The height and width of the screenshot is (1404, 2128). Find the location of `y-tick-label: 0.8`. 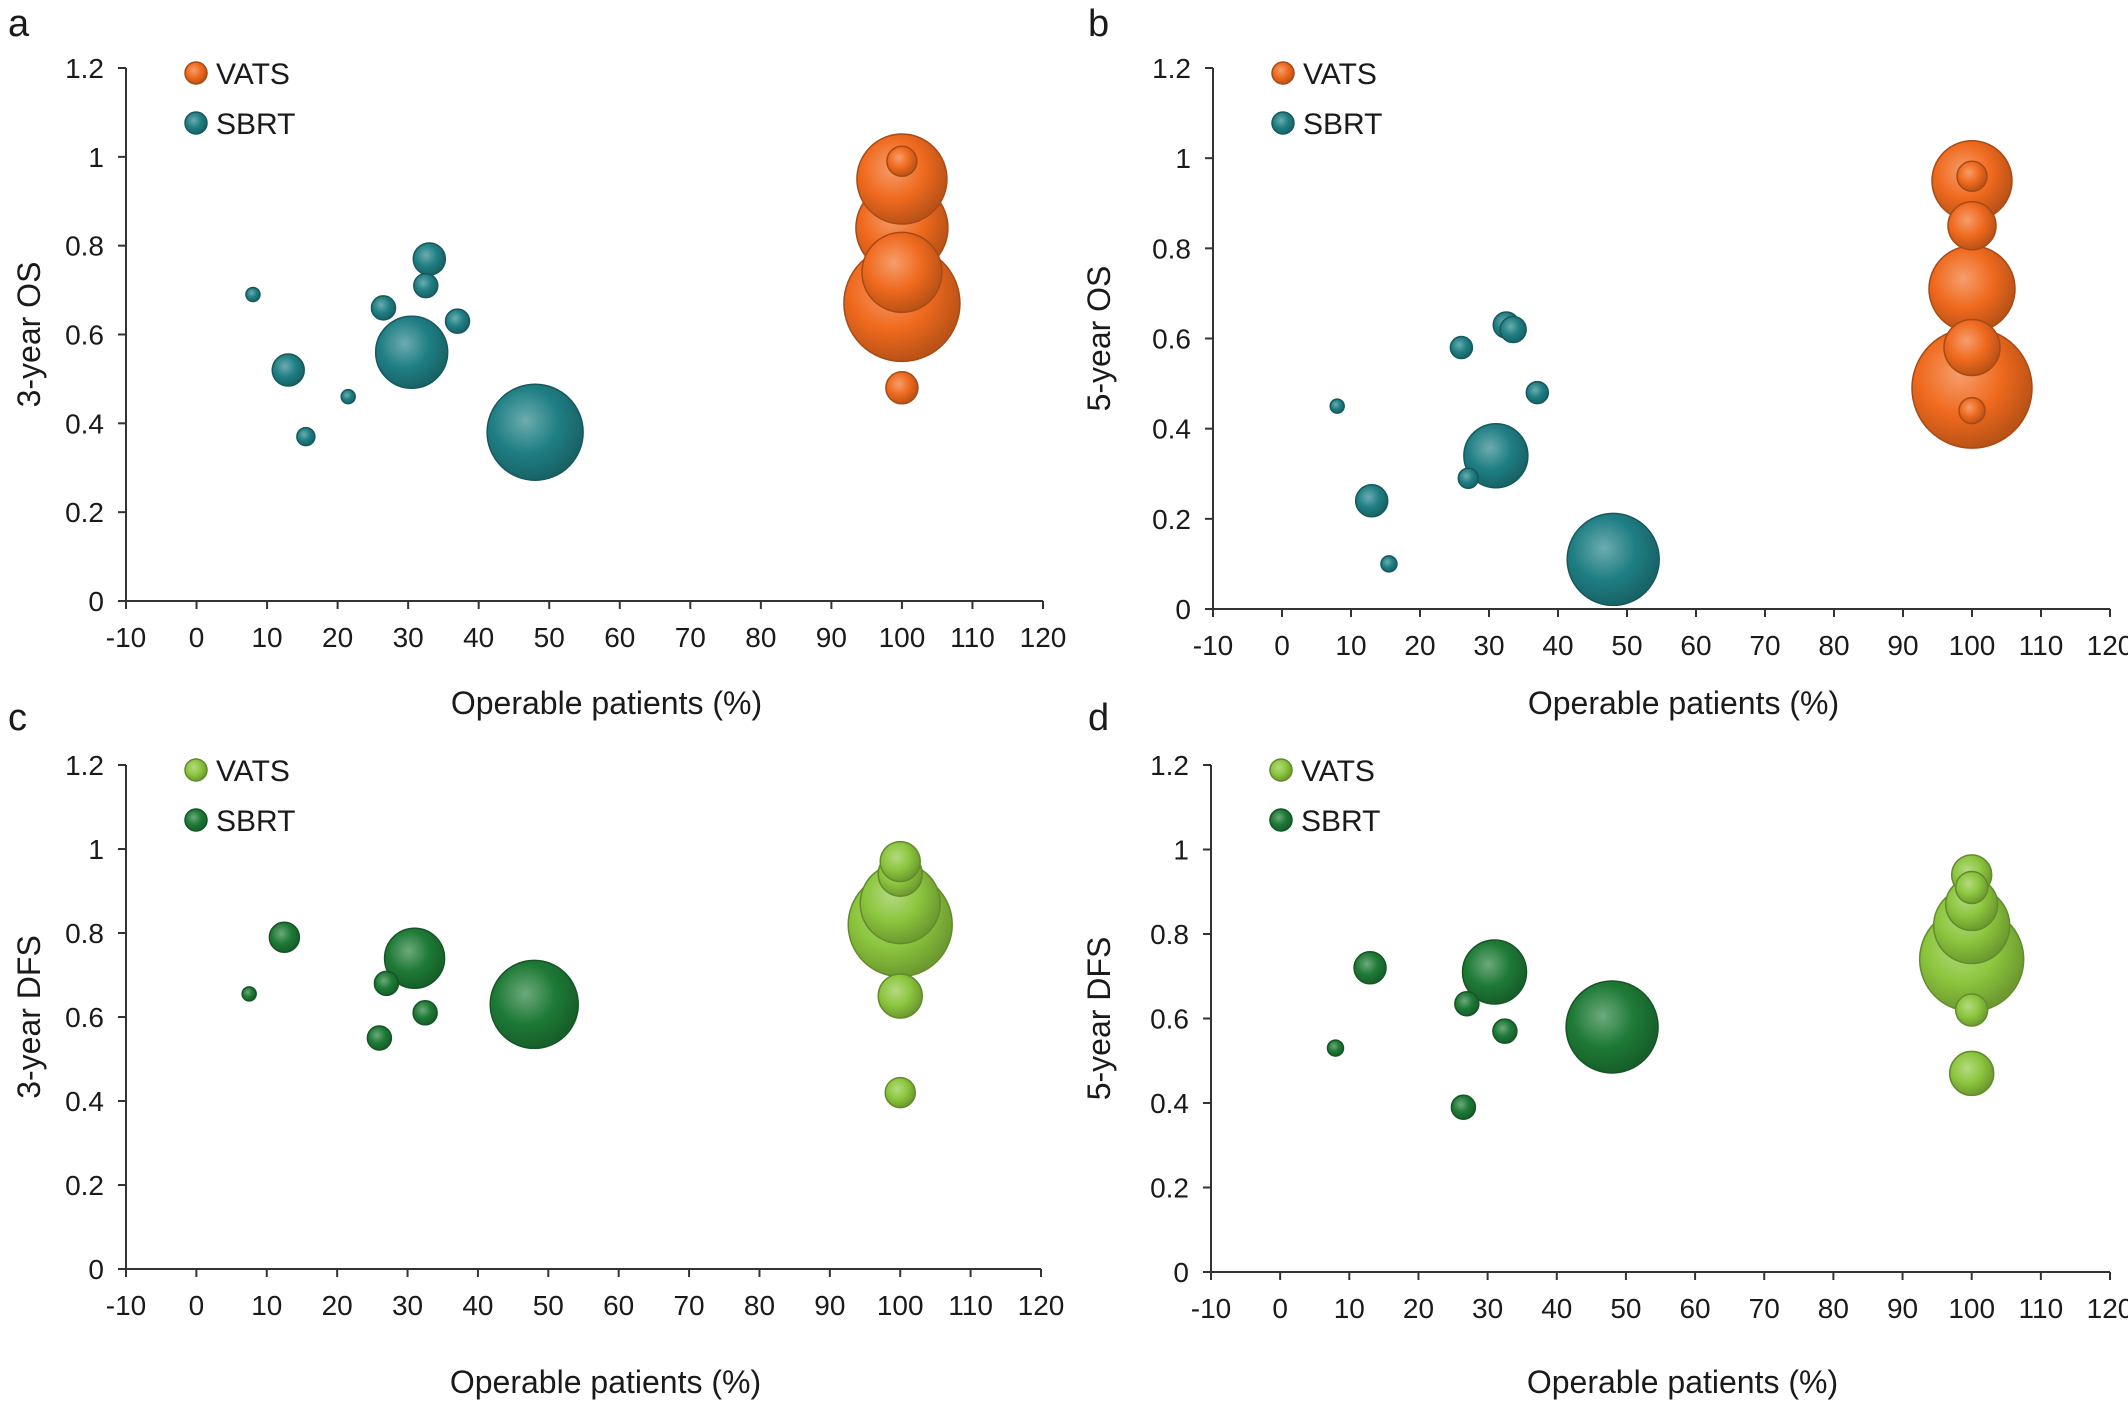

y-tick-label: 0.8 is located at coordinates (84, 933).